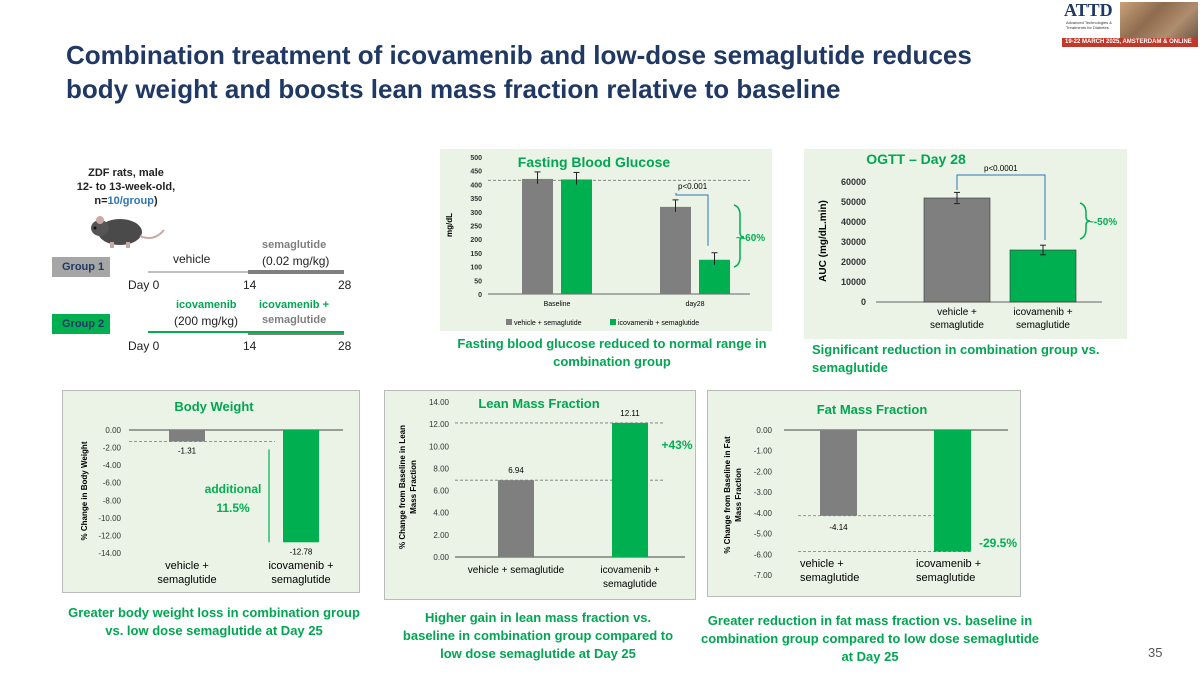  What do you see at coordinates (294, 305) in the screenshot?
I see `g2-ico-plus: icovamenib +` at bounding box center [294, 305].